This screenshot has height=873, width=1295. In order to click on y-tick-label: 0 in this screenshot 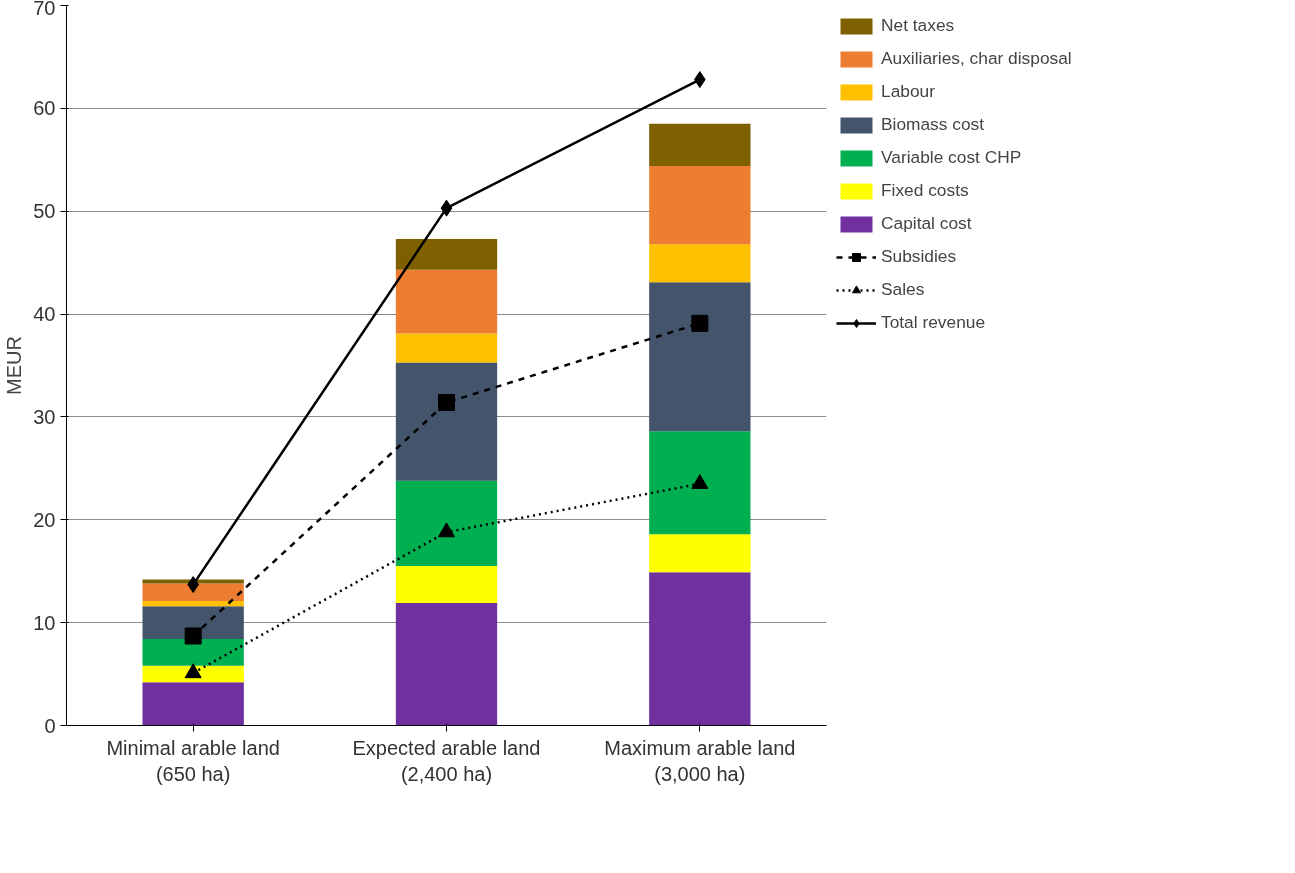, I will do `click(50, 725)`.